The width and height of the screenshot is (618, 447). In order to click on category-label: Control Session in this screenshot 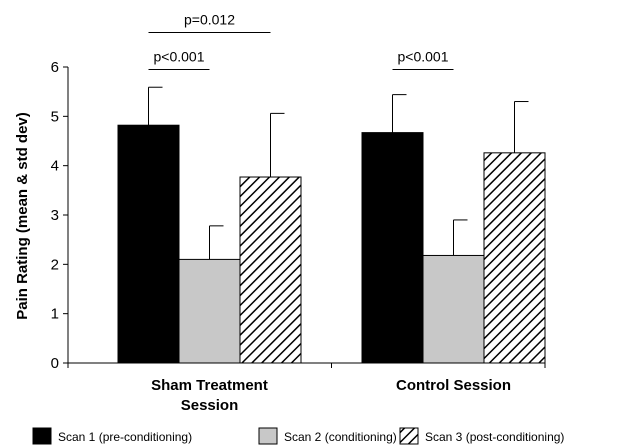, I will do `click(453, 385)`.